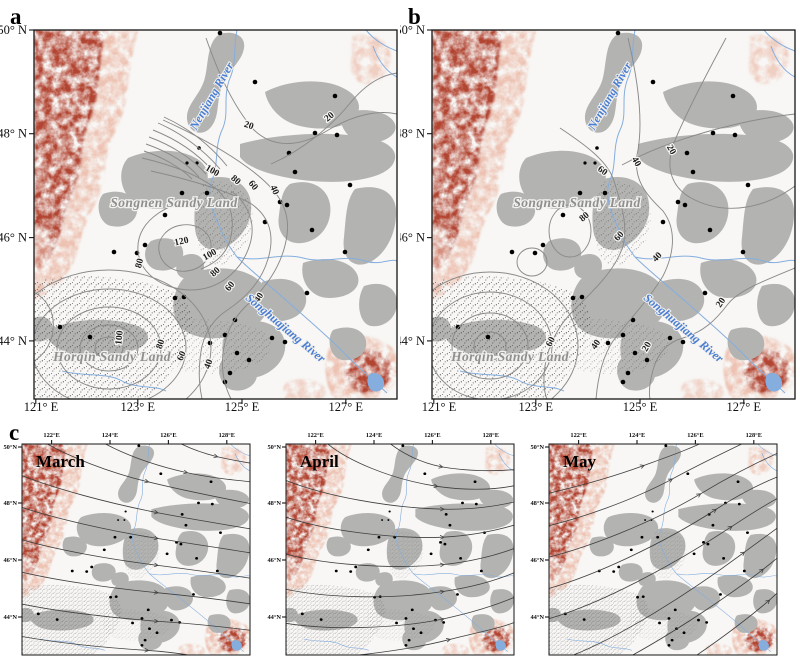 The image size is (800, 669). I want to click on panel-b-lon-axis: 121° E 123° E 125° E 127° E, so click(592, 406).